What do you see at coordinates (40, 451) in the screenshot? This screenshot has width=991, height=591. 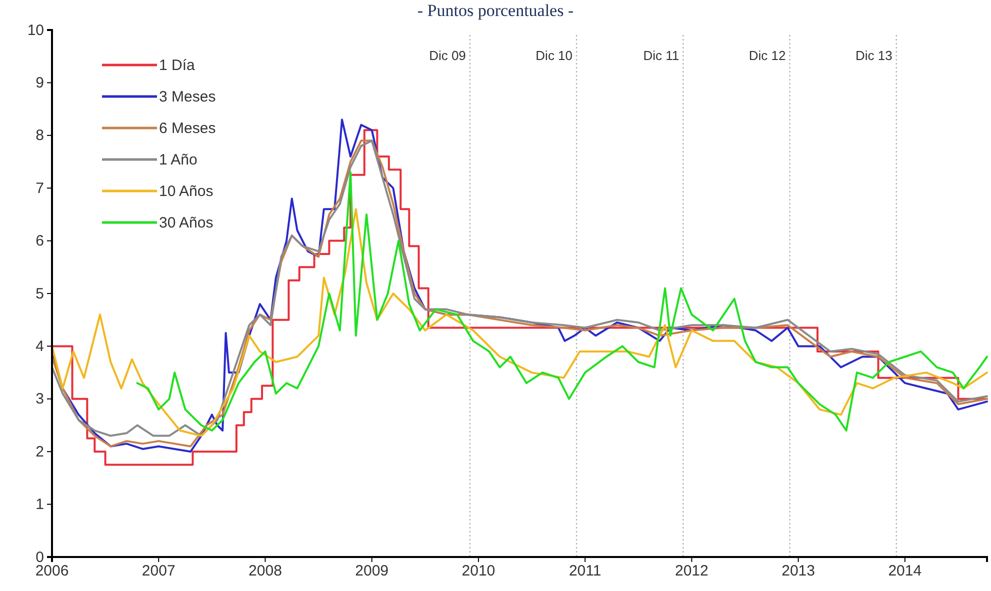 I see `y-tick-label: 2` at bounding box center [40, 451].